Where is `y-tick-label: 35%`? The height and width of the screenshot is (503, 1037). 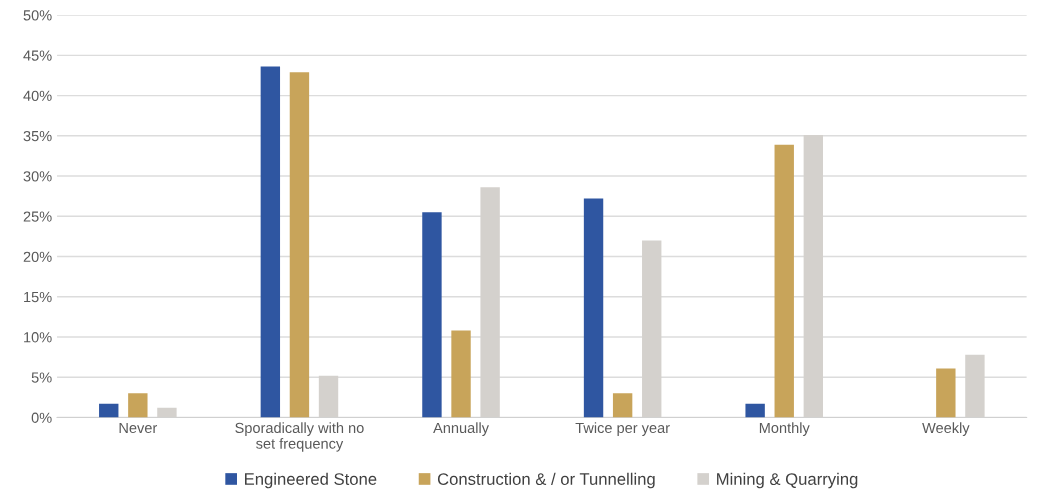
y-tick-label: 35% is located at coordinates (37, 136).